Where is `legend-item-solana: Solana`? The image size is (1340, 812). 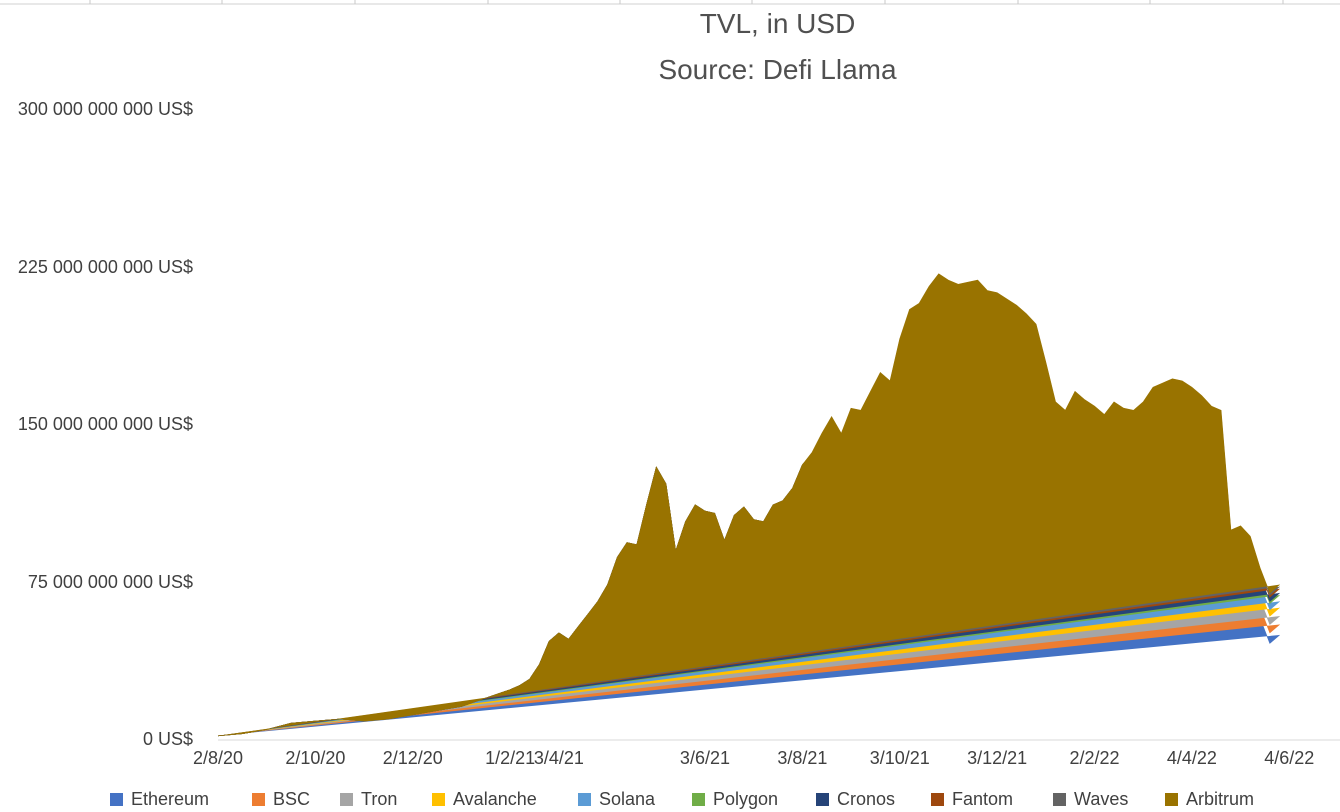 legend-item-solana: Solana is located at coordinates (616, 799).